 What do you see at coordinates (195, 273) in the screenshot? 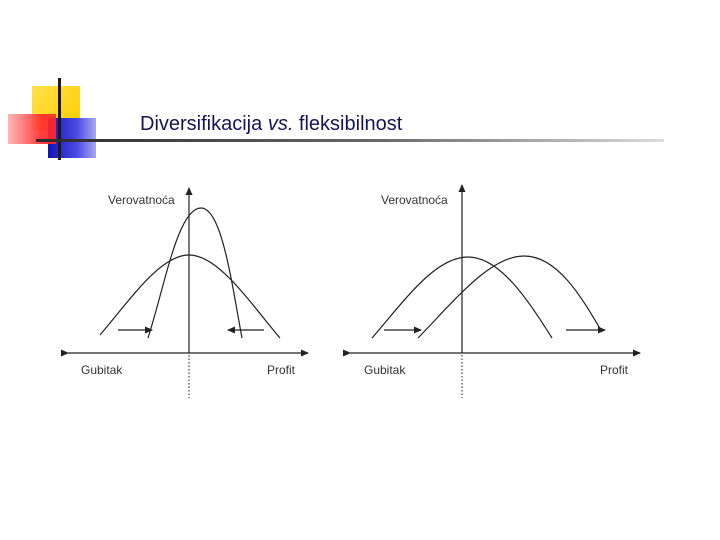
I see `left-narrow-curve` at bounding box center [195, 273].